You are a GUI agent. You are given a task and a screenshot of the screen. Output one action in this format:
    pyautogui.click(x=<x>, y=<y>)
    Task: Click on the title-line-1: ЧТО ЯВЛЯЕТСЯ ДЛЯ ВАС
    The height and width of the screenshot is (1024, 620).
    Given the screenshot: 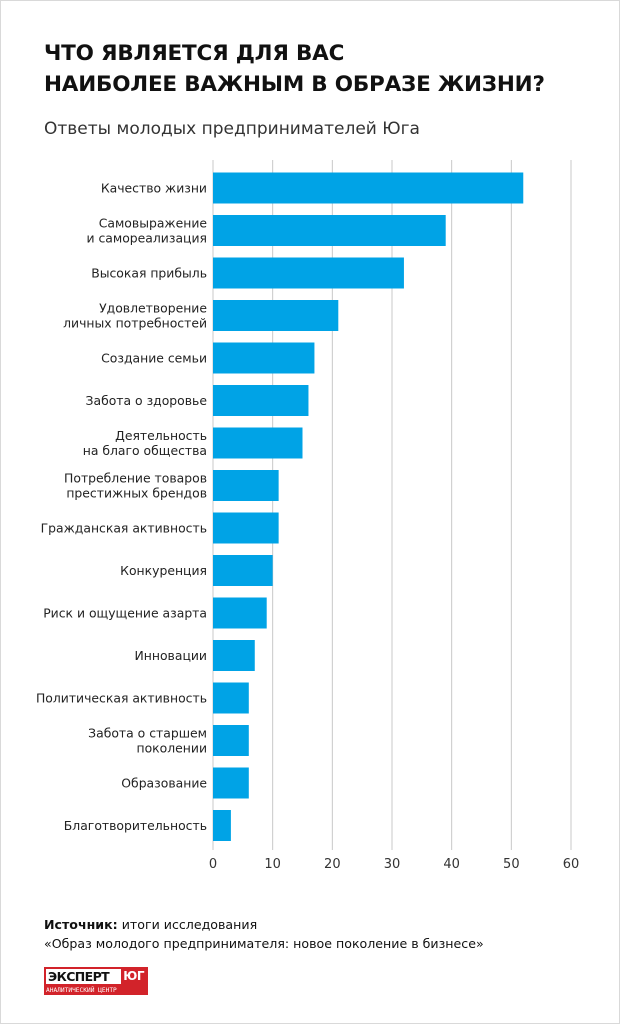 What is the action you would take?
    pyautogui.click(x=194, y=53)
    